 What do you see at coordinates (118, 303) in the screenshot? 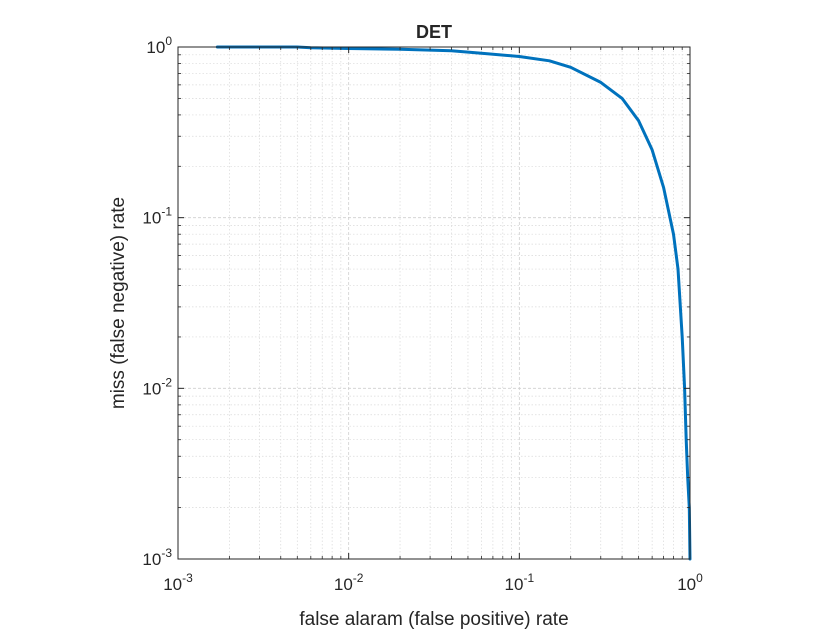
I see `y-axis-label: miss (false negative) rate` at bounding box center [118, 303].